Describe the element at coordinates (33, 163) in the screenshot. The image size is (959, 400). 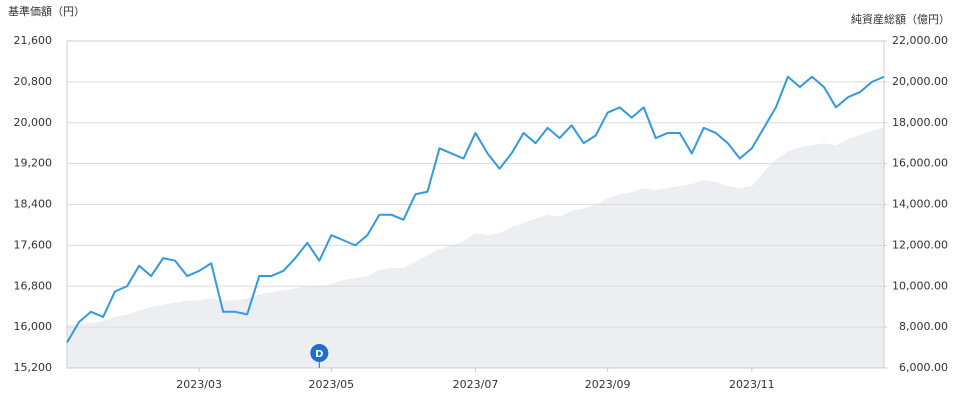
I see `y-tick-label: 19,200` at that location.